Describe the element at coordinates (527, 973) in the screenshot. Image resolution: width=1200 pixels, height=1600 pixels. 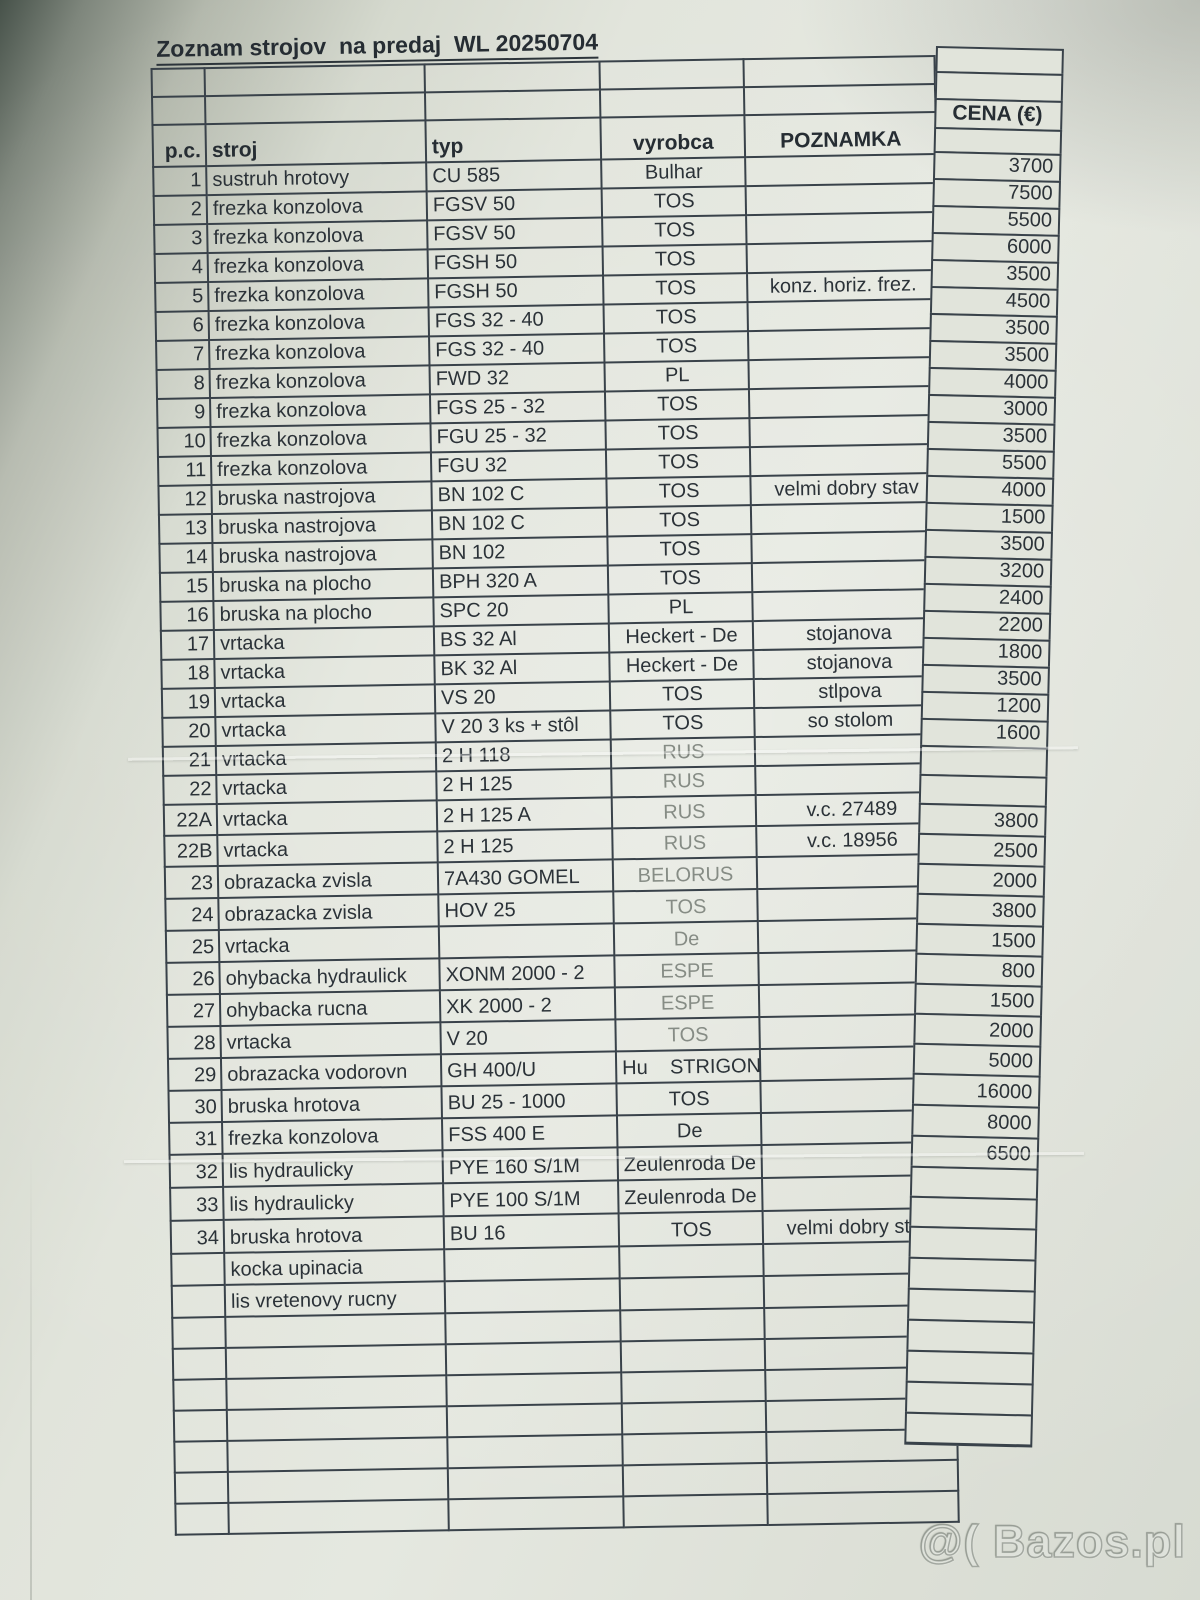
I see `cell-typ: XONM 2000 - 2` at that location.